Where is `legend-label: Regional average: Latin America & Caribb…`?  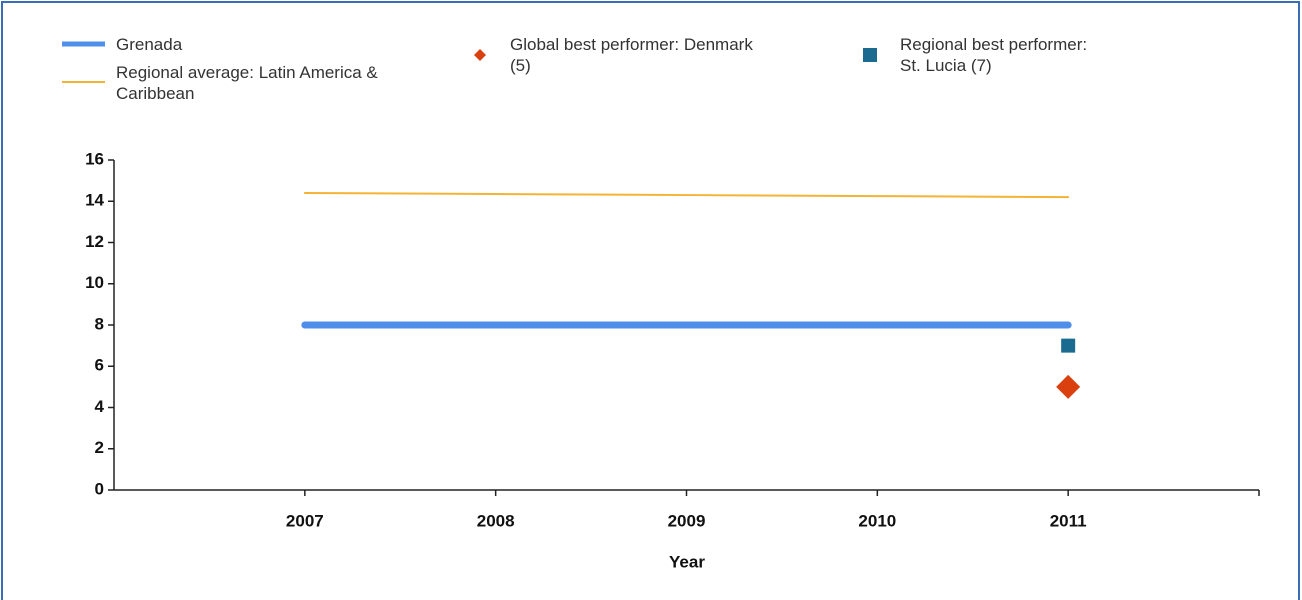
legend-label: Regional average: Latin America & Caribb… is located at coordinates (247, 83).